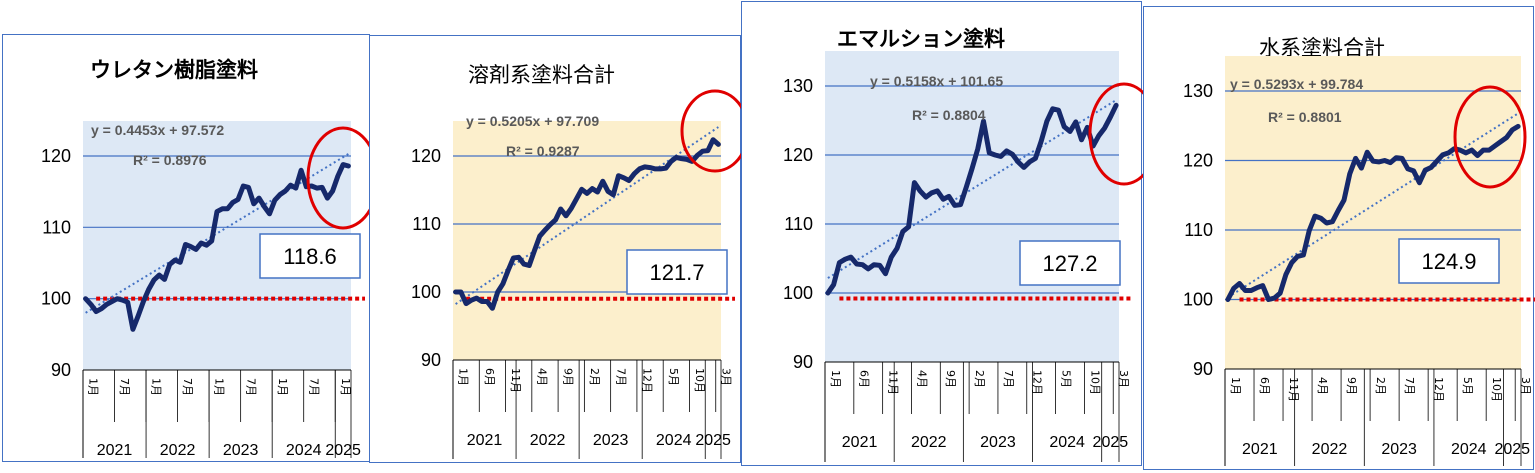  I want to click on y-tick-label: 120, so click(798, 155).